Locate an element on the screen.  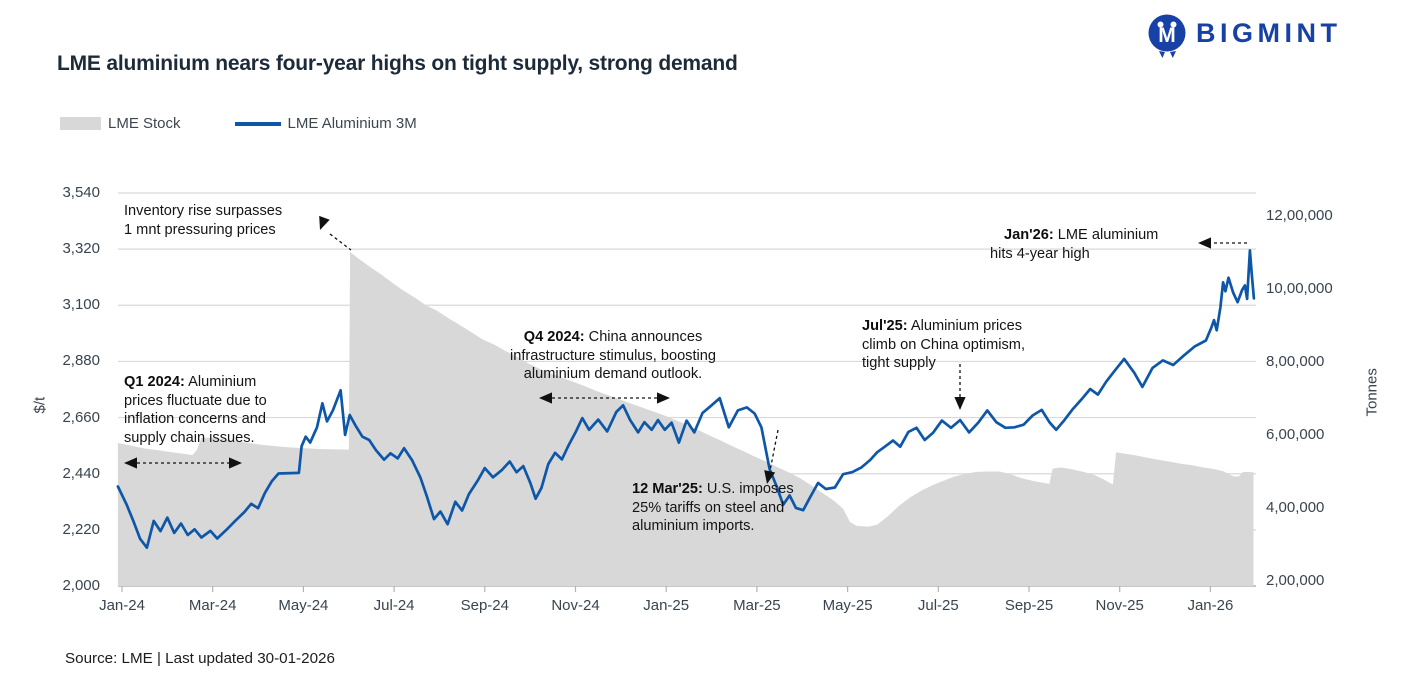
x-axis-tick-label: May-24 is located at coordinates (303, 605).